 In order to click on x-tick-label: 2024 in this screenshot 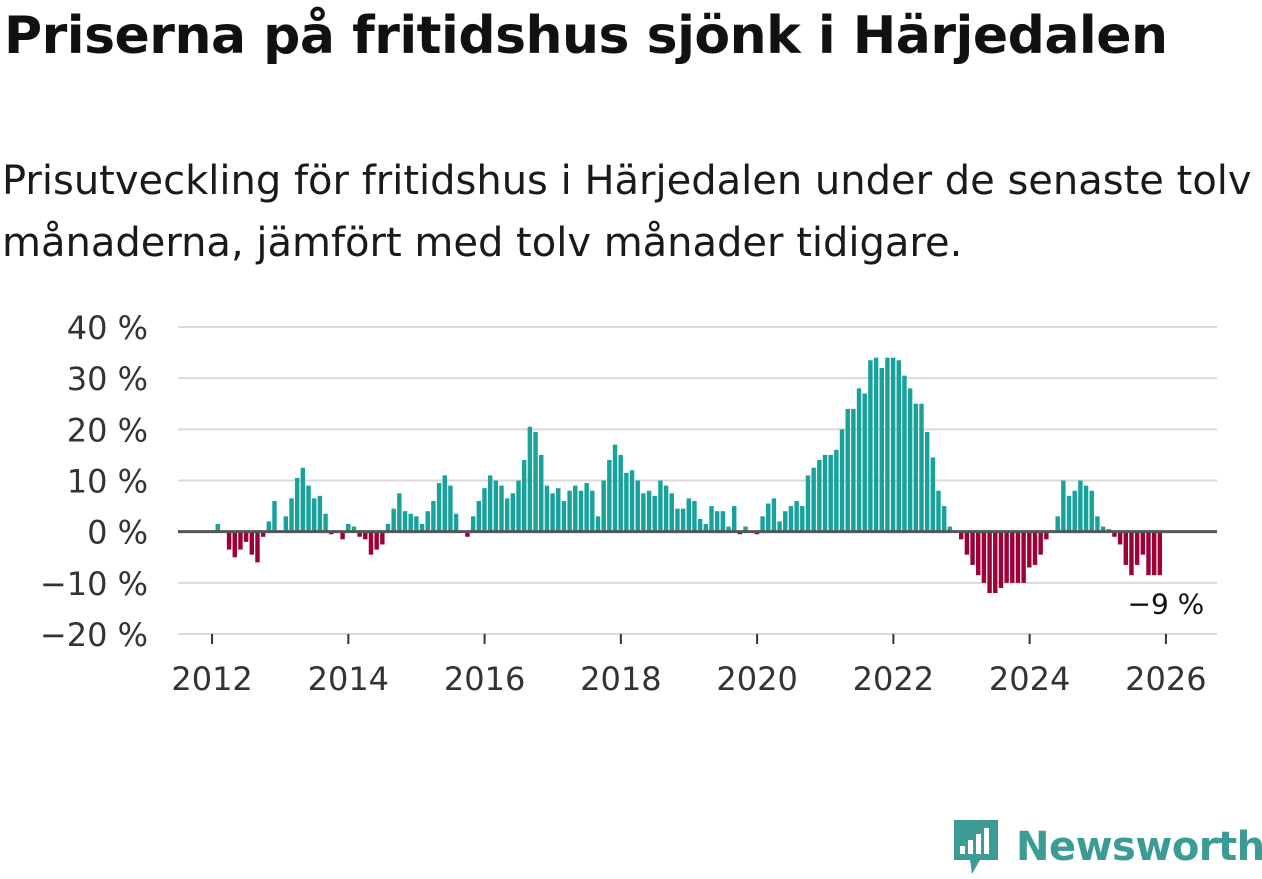, I will do `click(1029, 679)`.